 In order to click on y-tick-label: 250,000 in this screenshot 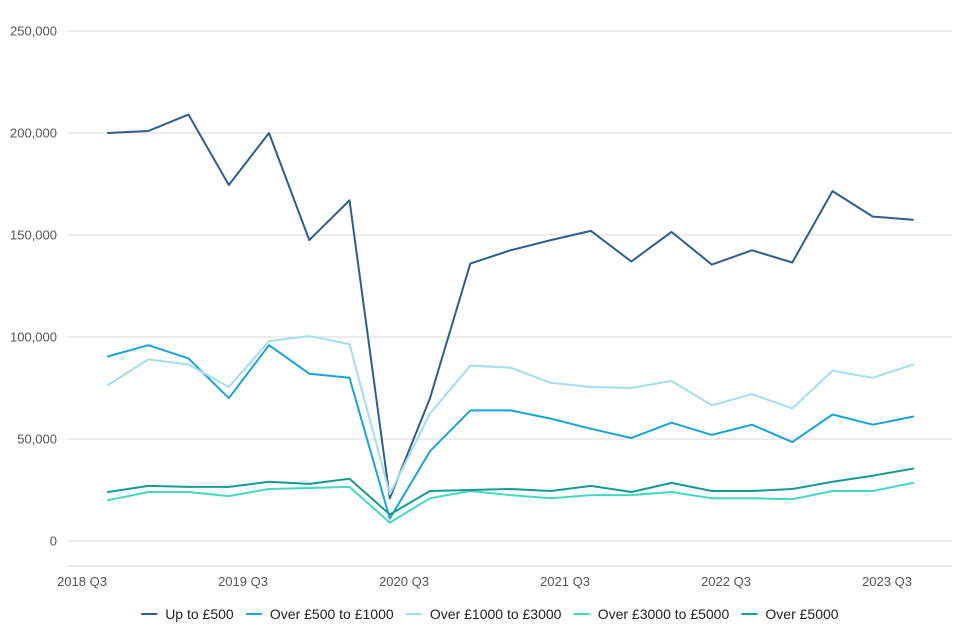, I will do `click(33, 31)`.